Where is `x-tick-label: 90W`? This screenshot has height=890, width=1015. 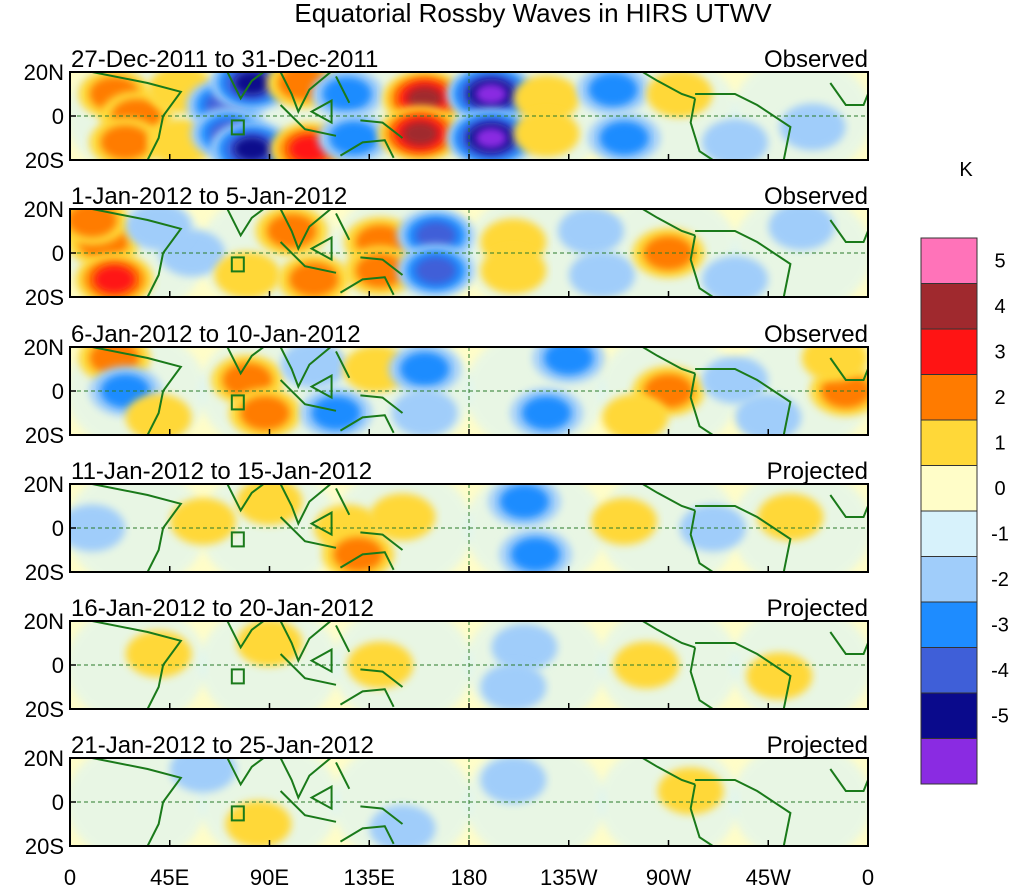
x-tick-label: 90W is located at coordinates (668, 877).